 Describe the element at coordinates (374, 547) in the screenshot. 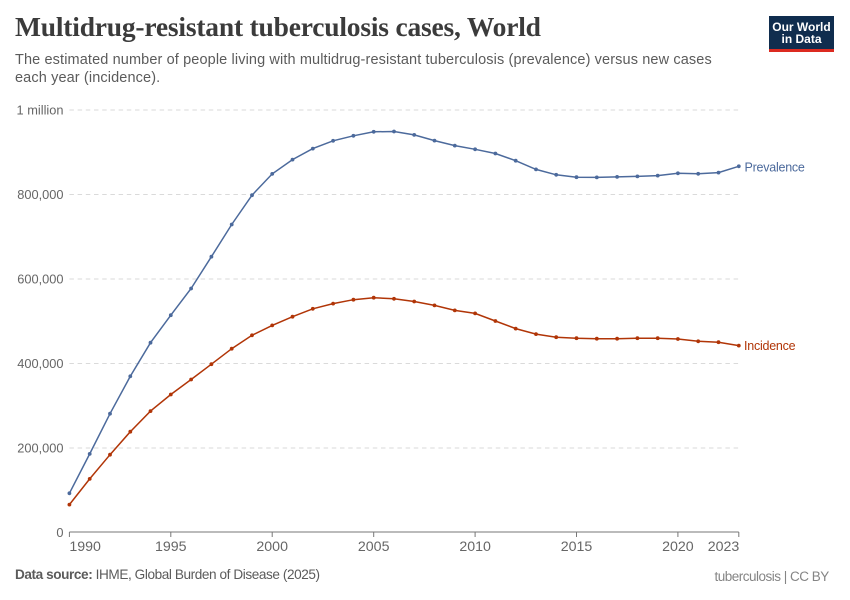

I see `svg-text: 2005` at that location.